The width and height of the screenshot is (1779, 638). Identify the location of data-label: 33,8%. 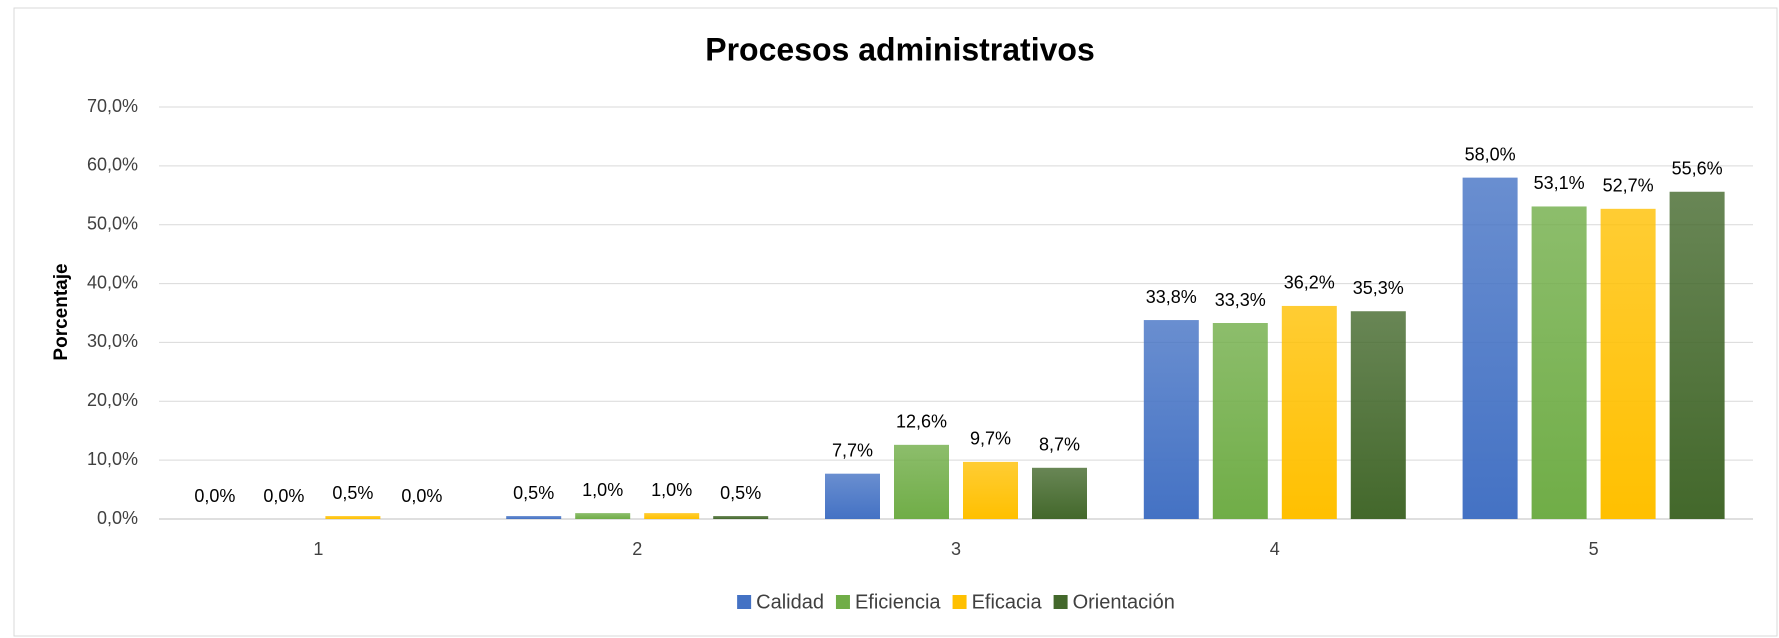
(1171, 297).